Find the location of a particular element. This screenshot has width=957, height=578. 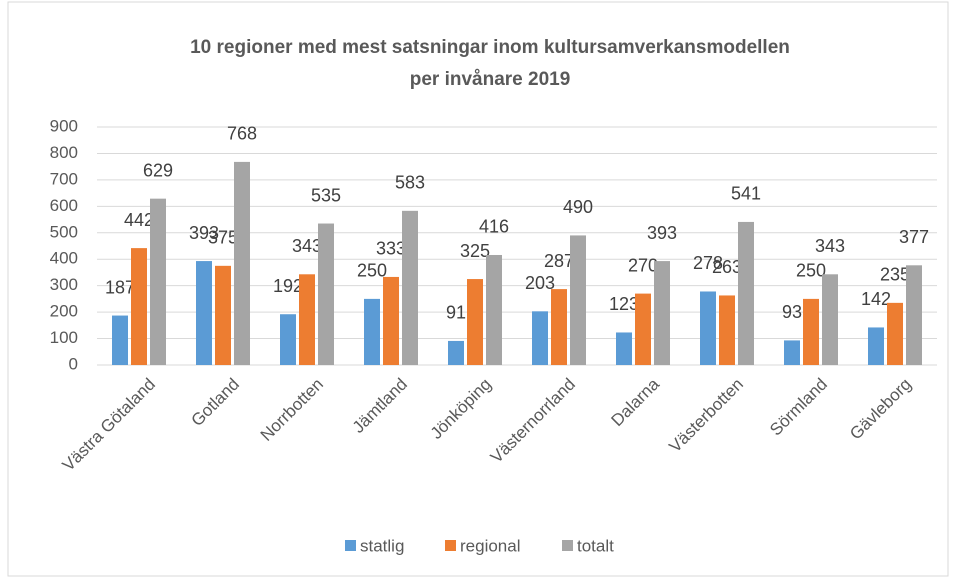

value-label: 270 is located at coordinates (643, 265).